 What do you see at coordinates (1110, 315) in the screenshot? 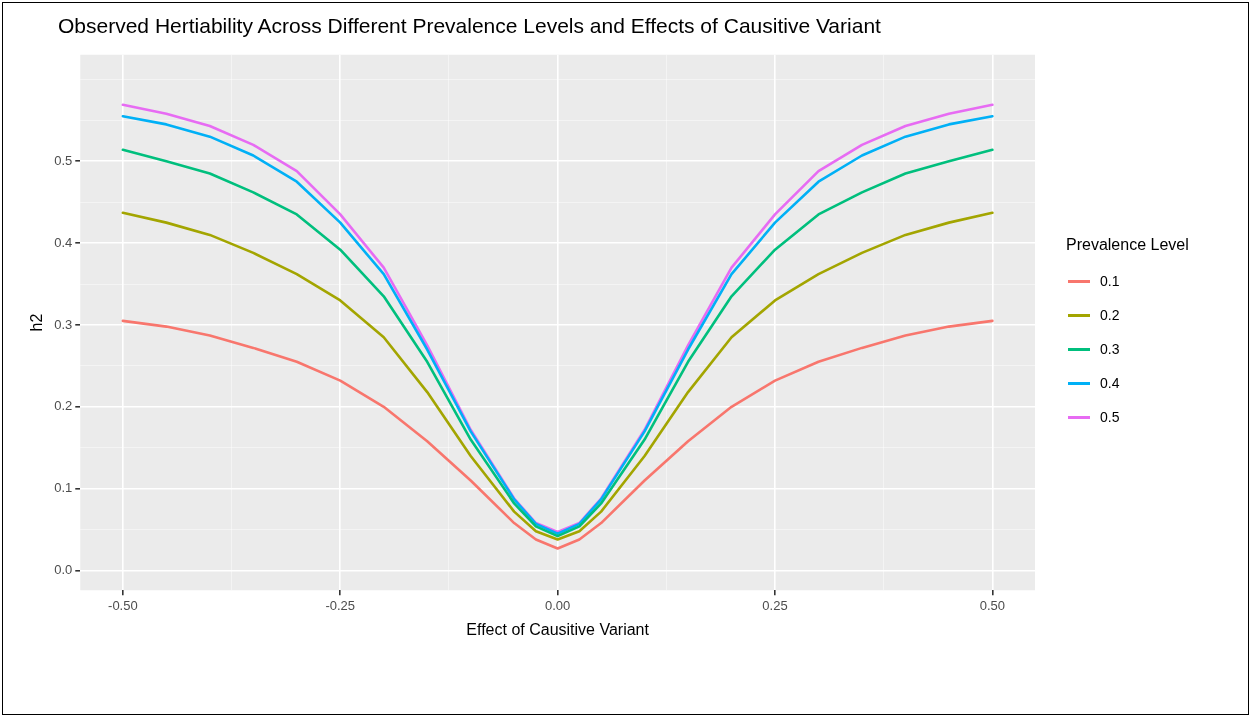
I see `legend-label: 0.2` at bounding box center [1110, 315].